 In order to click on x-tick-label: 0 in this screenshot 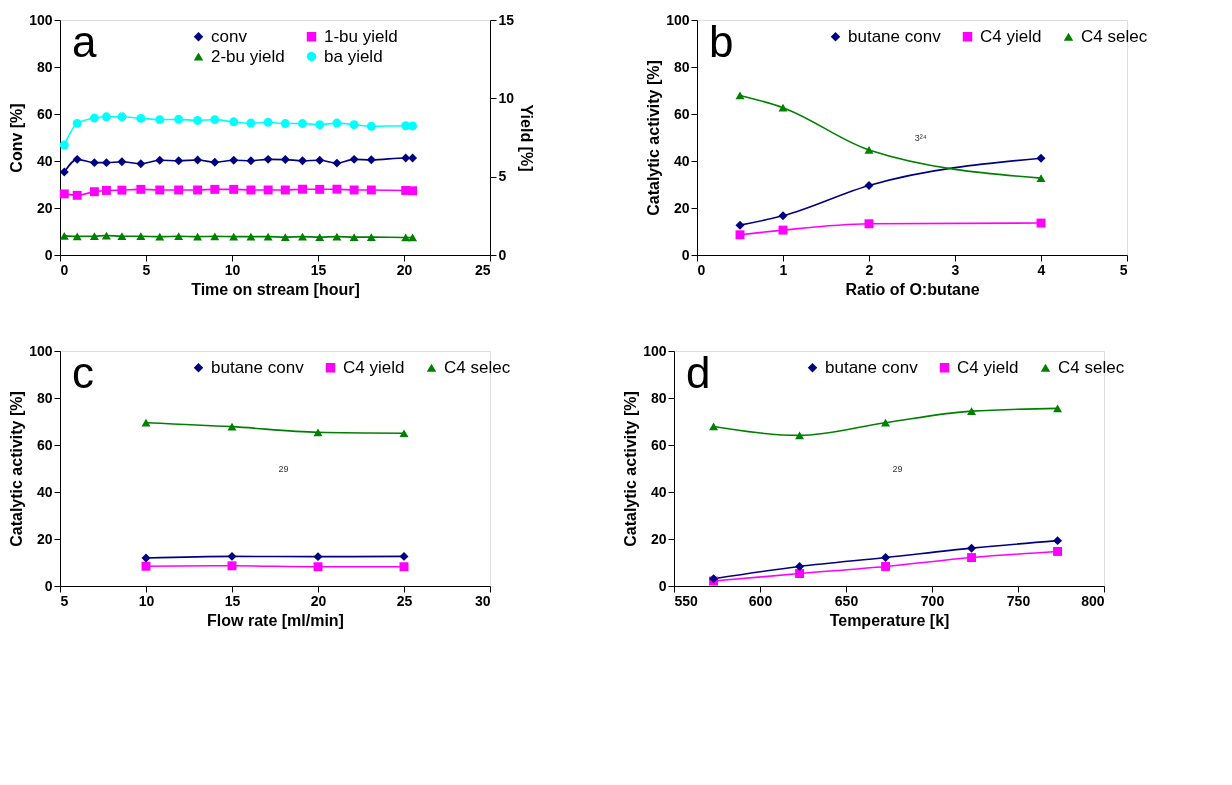, I will do `click(701, 269)`.